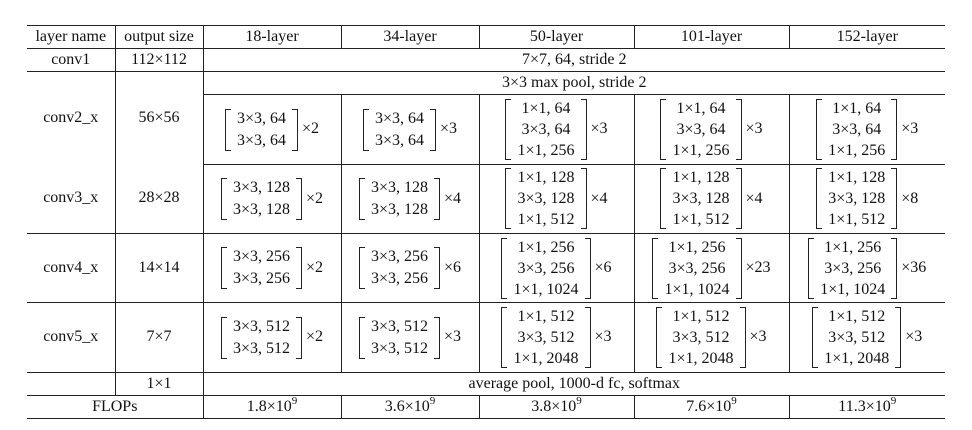  I want to click on conv5-50-layer-block: 1×1, 512 3×3, 512 1×1, 2048 ×3, so click(557, 337).